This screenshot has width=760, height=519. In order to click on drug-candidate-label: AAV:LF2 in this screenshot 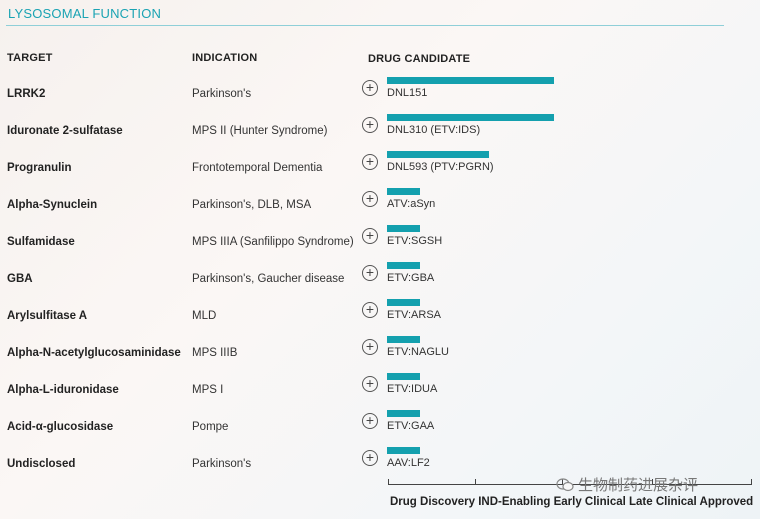, I will do `click(408, 463)`.